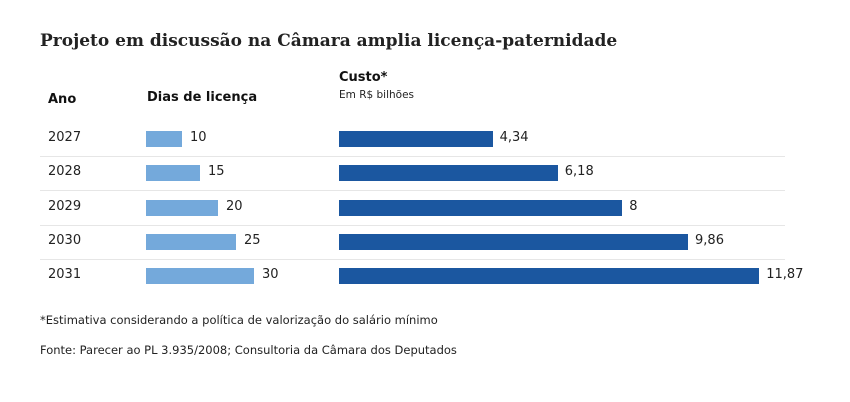 This screenshot has height=402, width=850. What do you see at coordinates (65, 171) in the screenshot?
I see `year-label: 2028` at bounding box center [65, 171].